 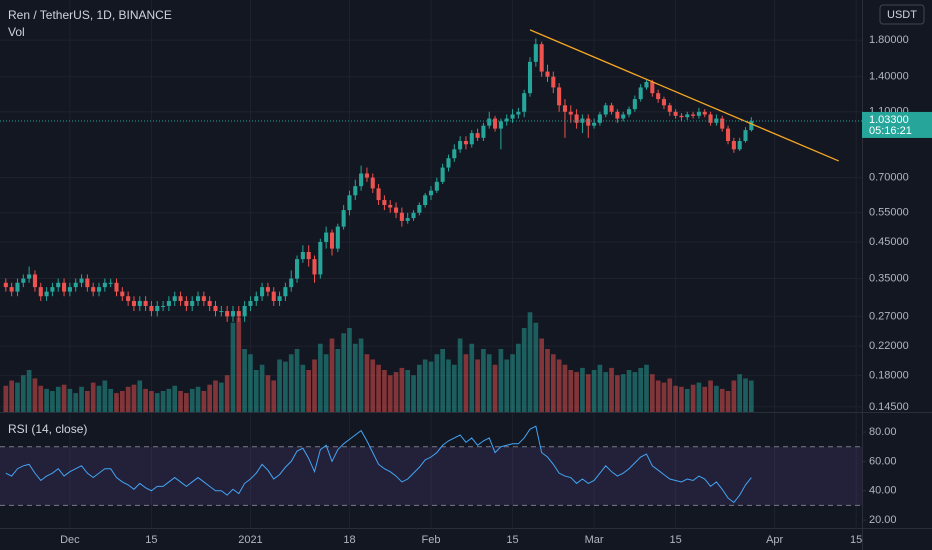 What do you see at coordinates (890, 131) in the screenshot?
I see `countdown: 05:16:21` at bounding box center [890, 131].